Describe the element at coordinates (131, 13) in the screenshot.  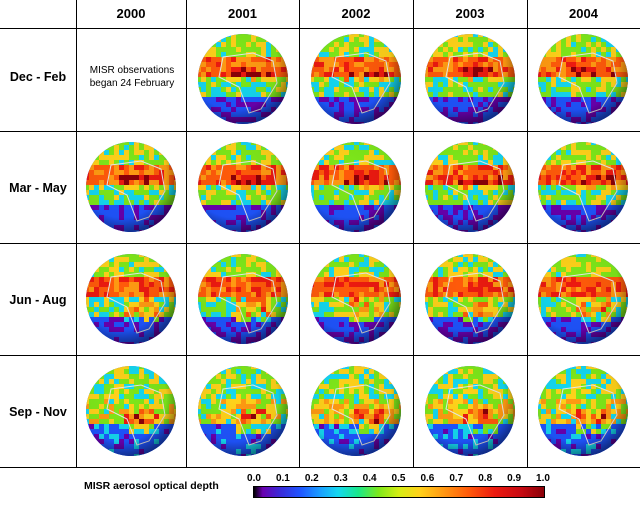
I see `year-header-2000: 2000` at that location.